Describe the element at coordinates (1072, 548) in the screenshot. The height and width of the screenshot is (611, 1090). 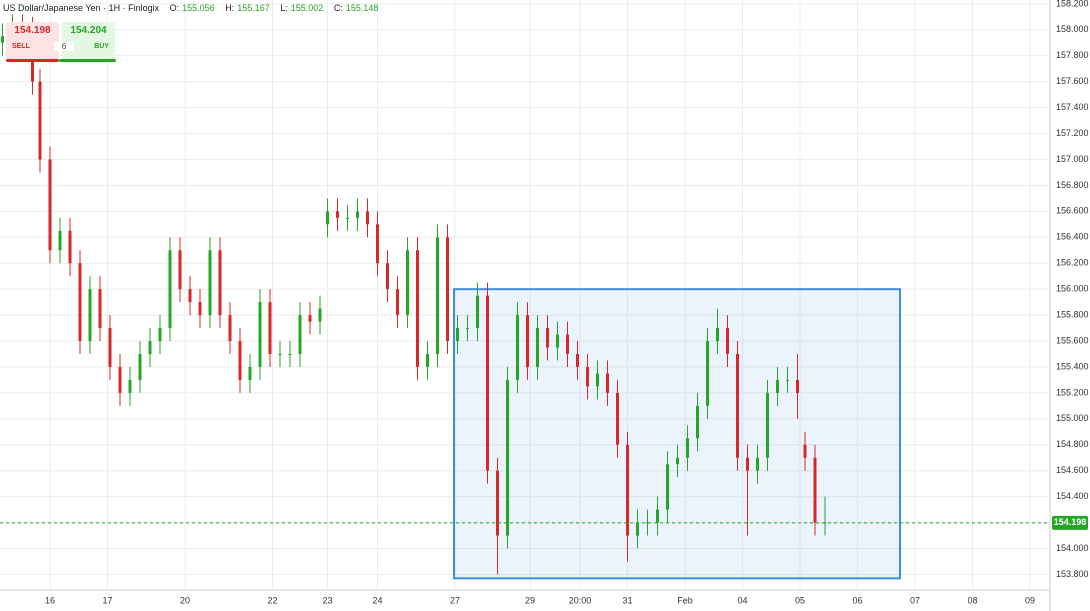
I see `y-tick-label: 154.000` at that location.